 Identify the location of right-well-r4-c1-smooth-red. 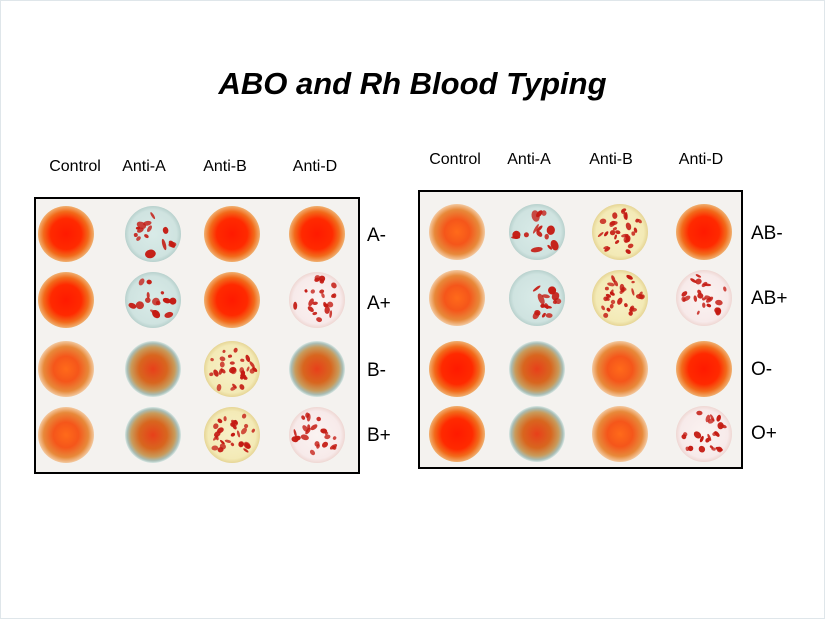
(457, 434).